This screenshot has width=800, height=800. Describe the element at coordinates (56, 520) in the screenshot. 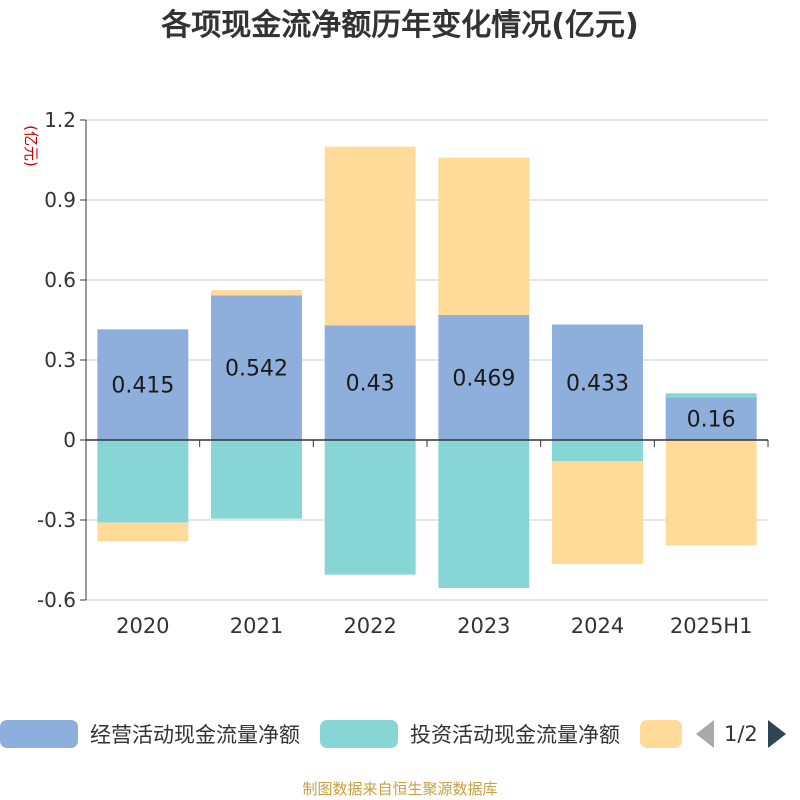

I see `y-tick-label: -0.3` at that location.